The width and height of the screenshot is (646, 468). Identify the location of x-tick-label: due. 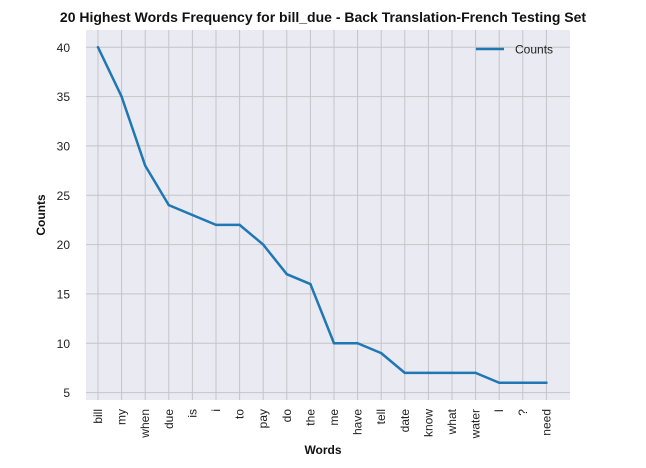
(169, 419).